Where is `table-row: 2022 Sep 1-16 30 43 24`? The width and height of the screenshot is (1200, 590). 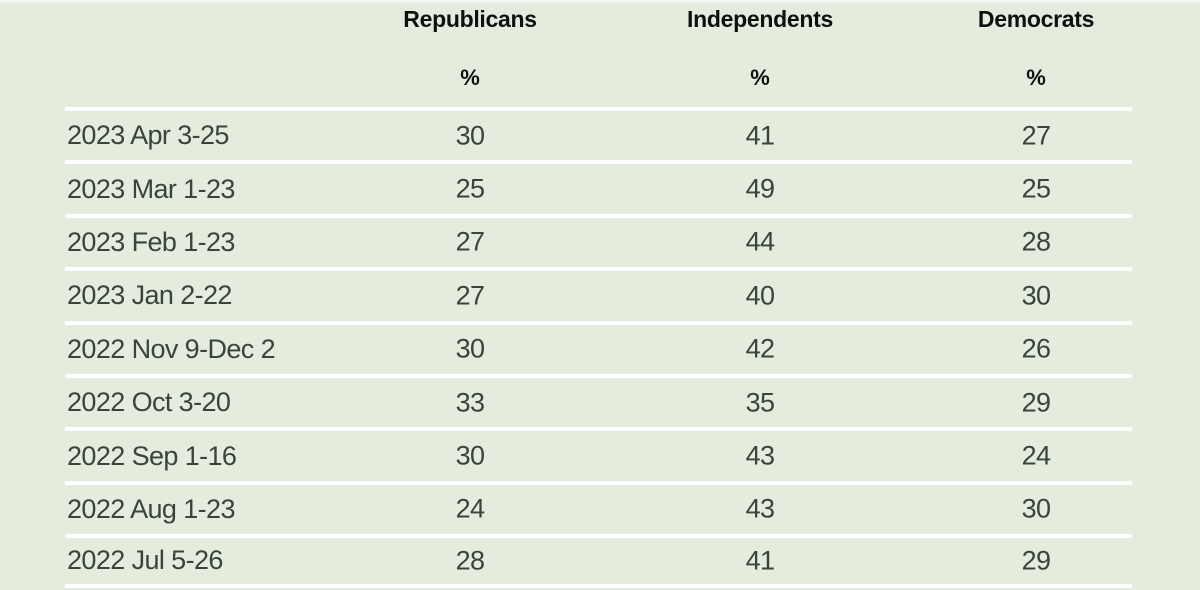
table-row: 2022 Sep 1-16 30 43 24 is located at coordinates (598, 453).